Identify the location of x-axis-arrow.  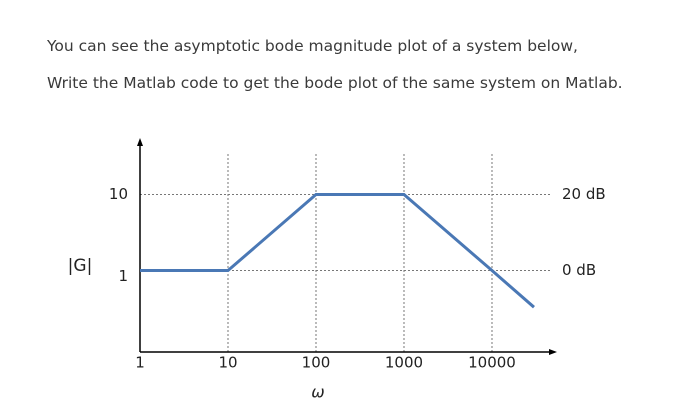
(553, 352).